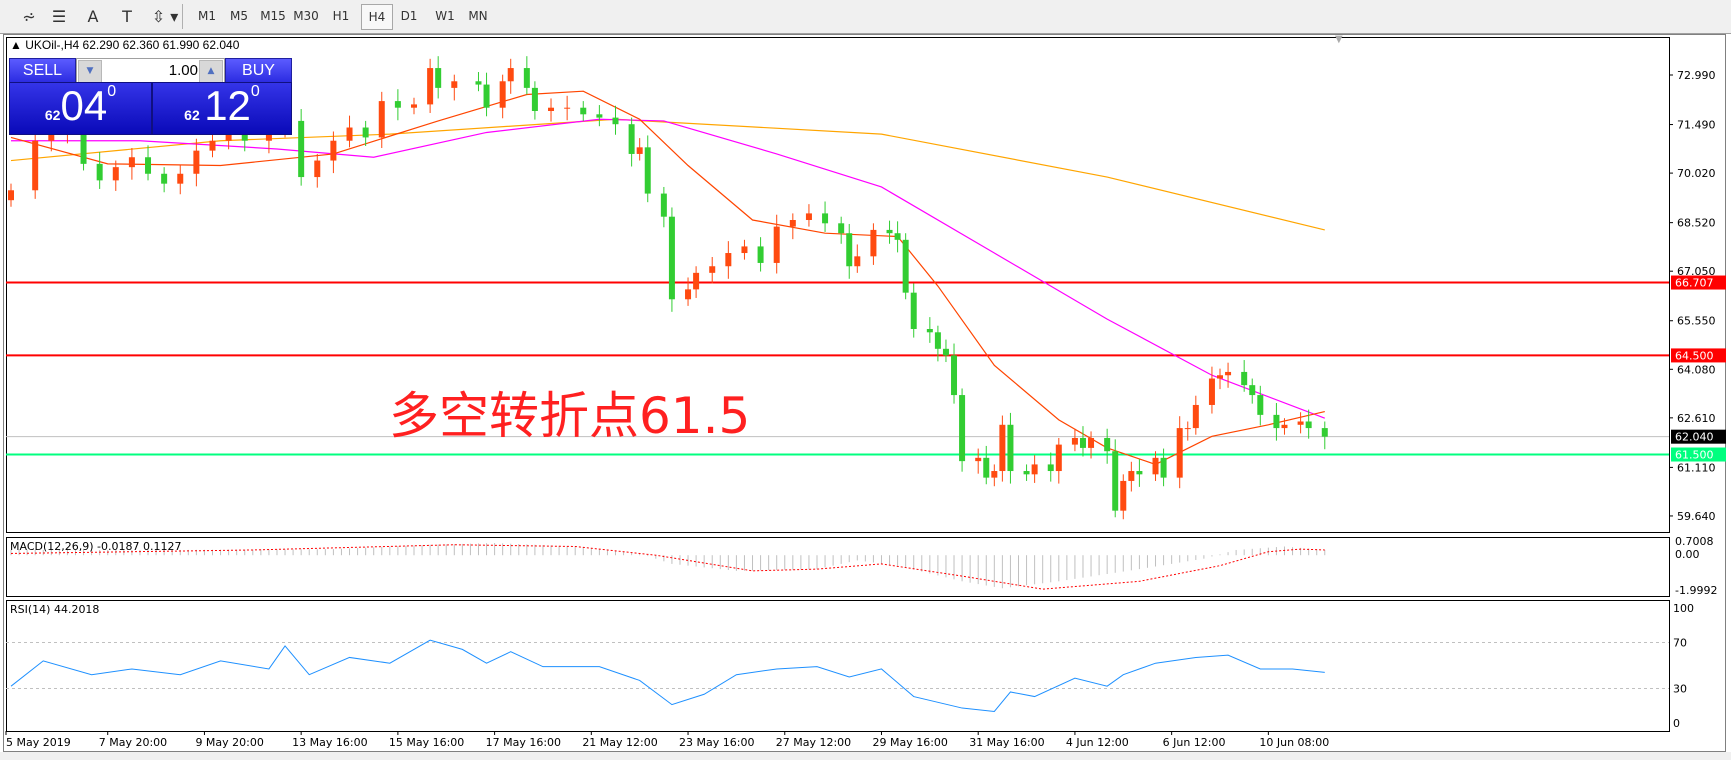  I want to click on lot-size-input: 1.00, so click(183, 70).